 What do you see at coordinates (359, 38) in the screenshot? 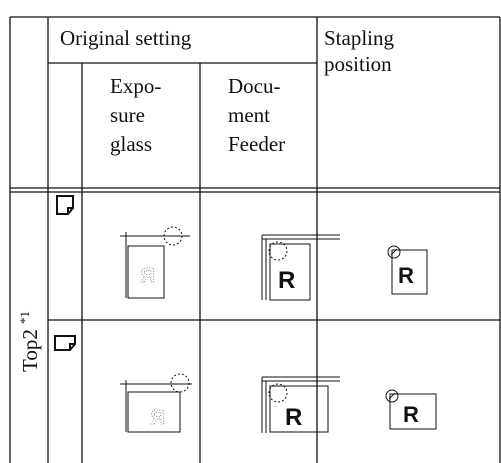
I see `header-stapling: Stapling` at bounding box center [359, 38].